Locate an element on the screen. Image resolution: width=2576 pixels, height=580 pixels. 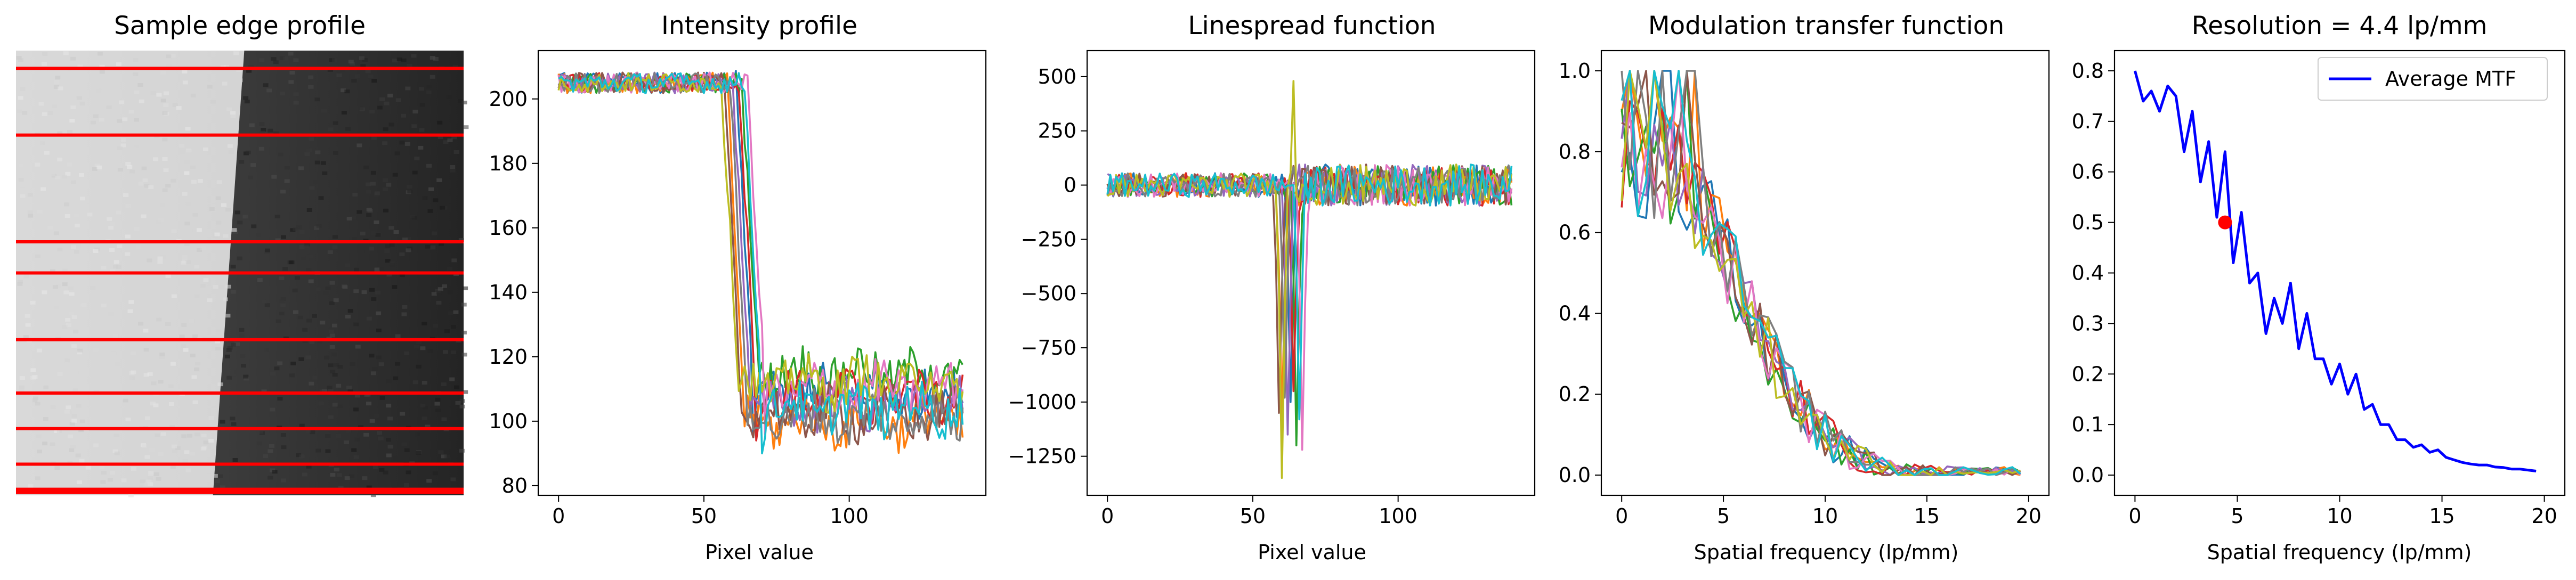
x-tick-label: 15 is located at coordinates (1927, 516).